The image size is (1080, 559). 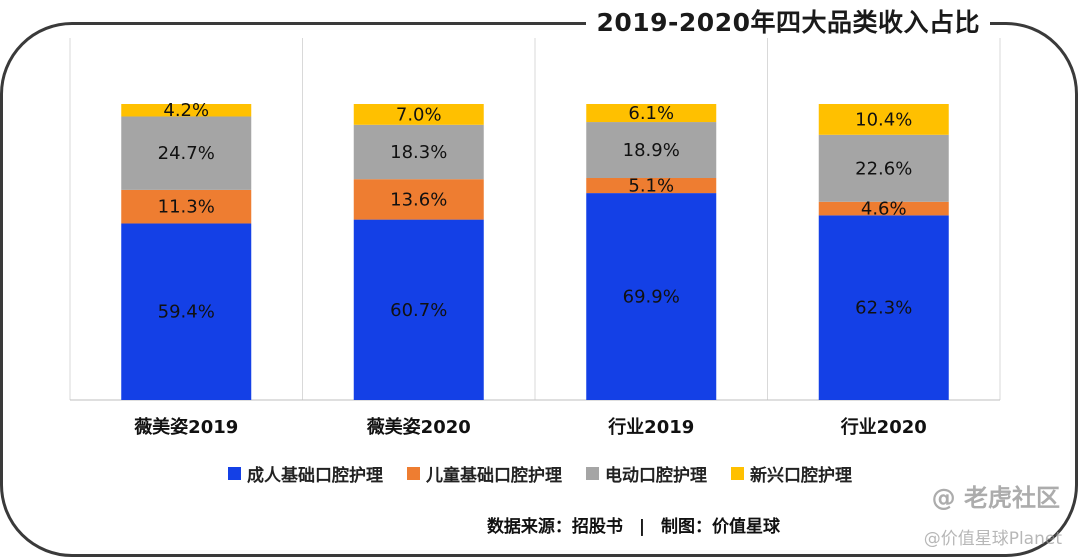 What do you see at coordinates (494, 476) in the screenshot?
I see `legend-label: 儿童基础口腔护理` at bounding box center [494, 476].